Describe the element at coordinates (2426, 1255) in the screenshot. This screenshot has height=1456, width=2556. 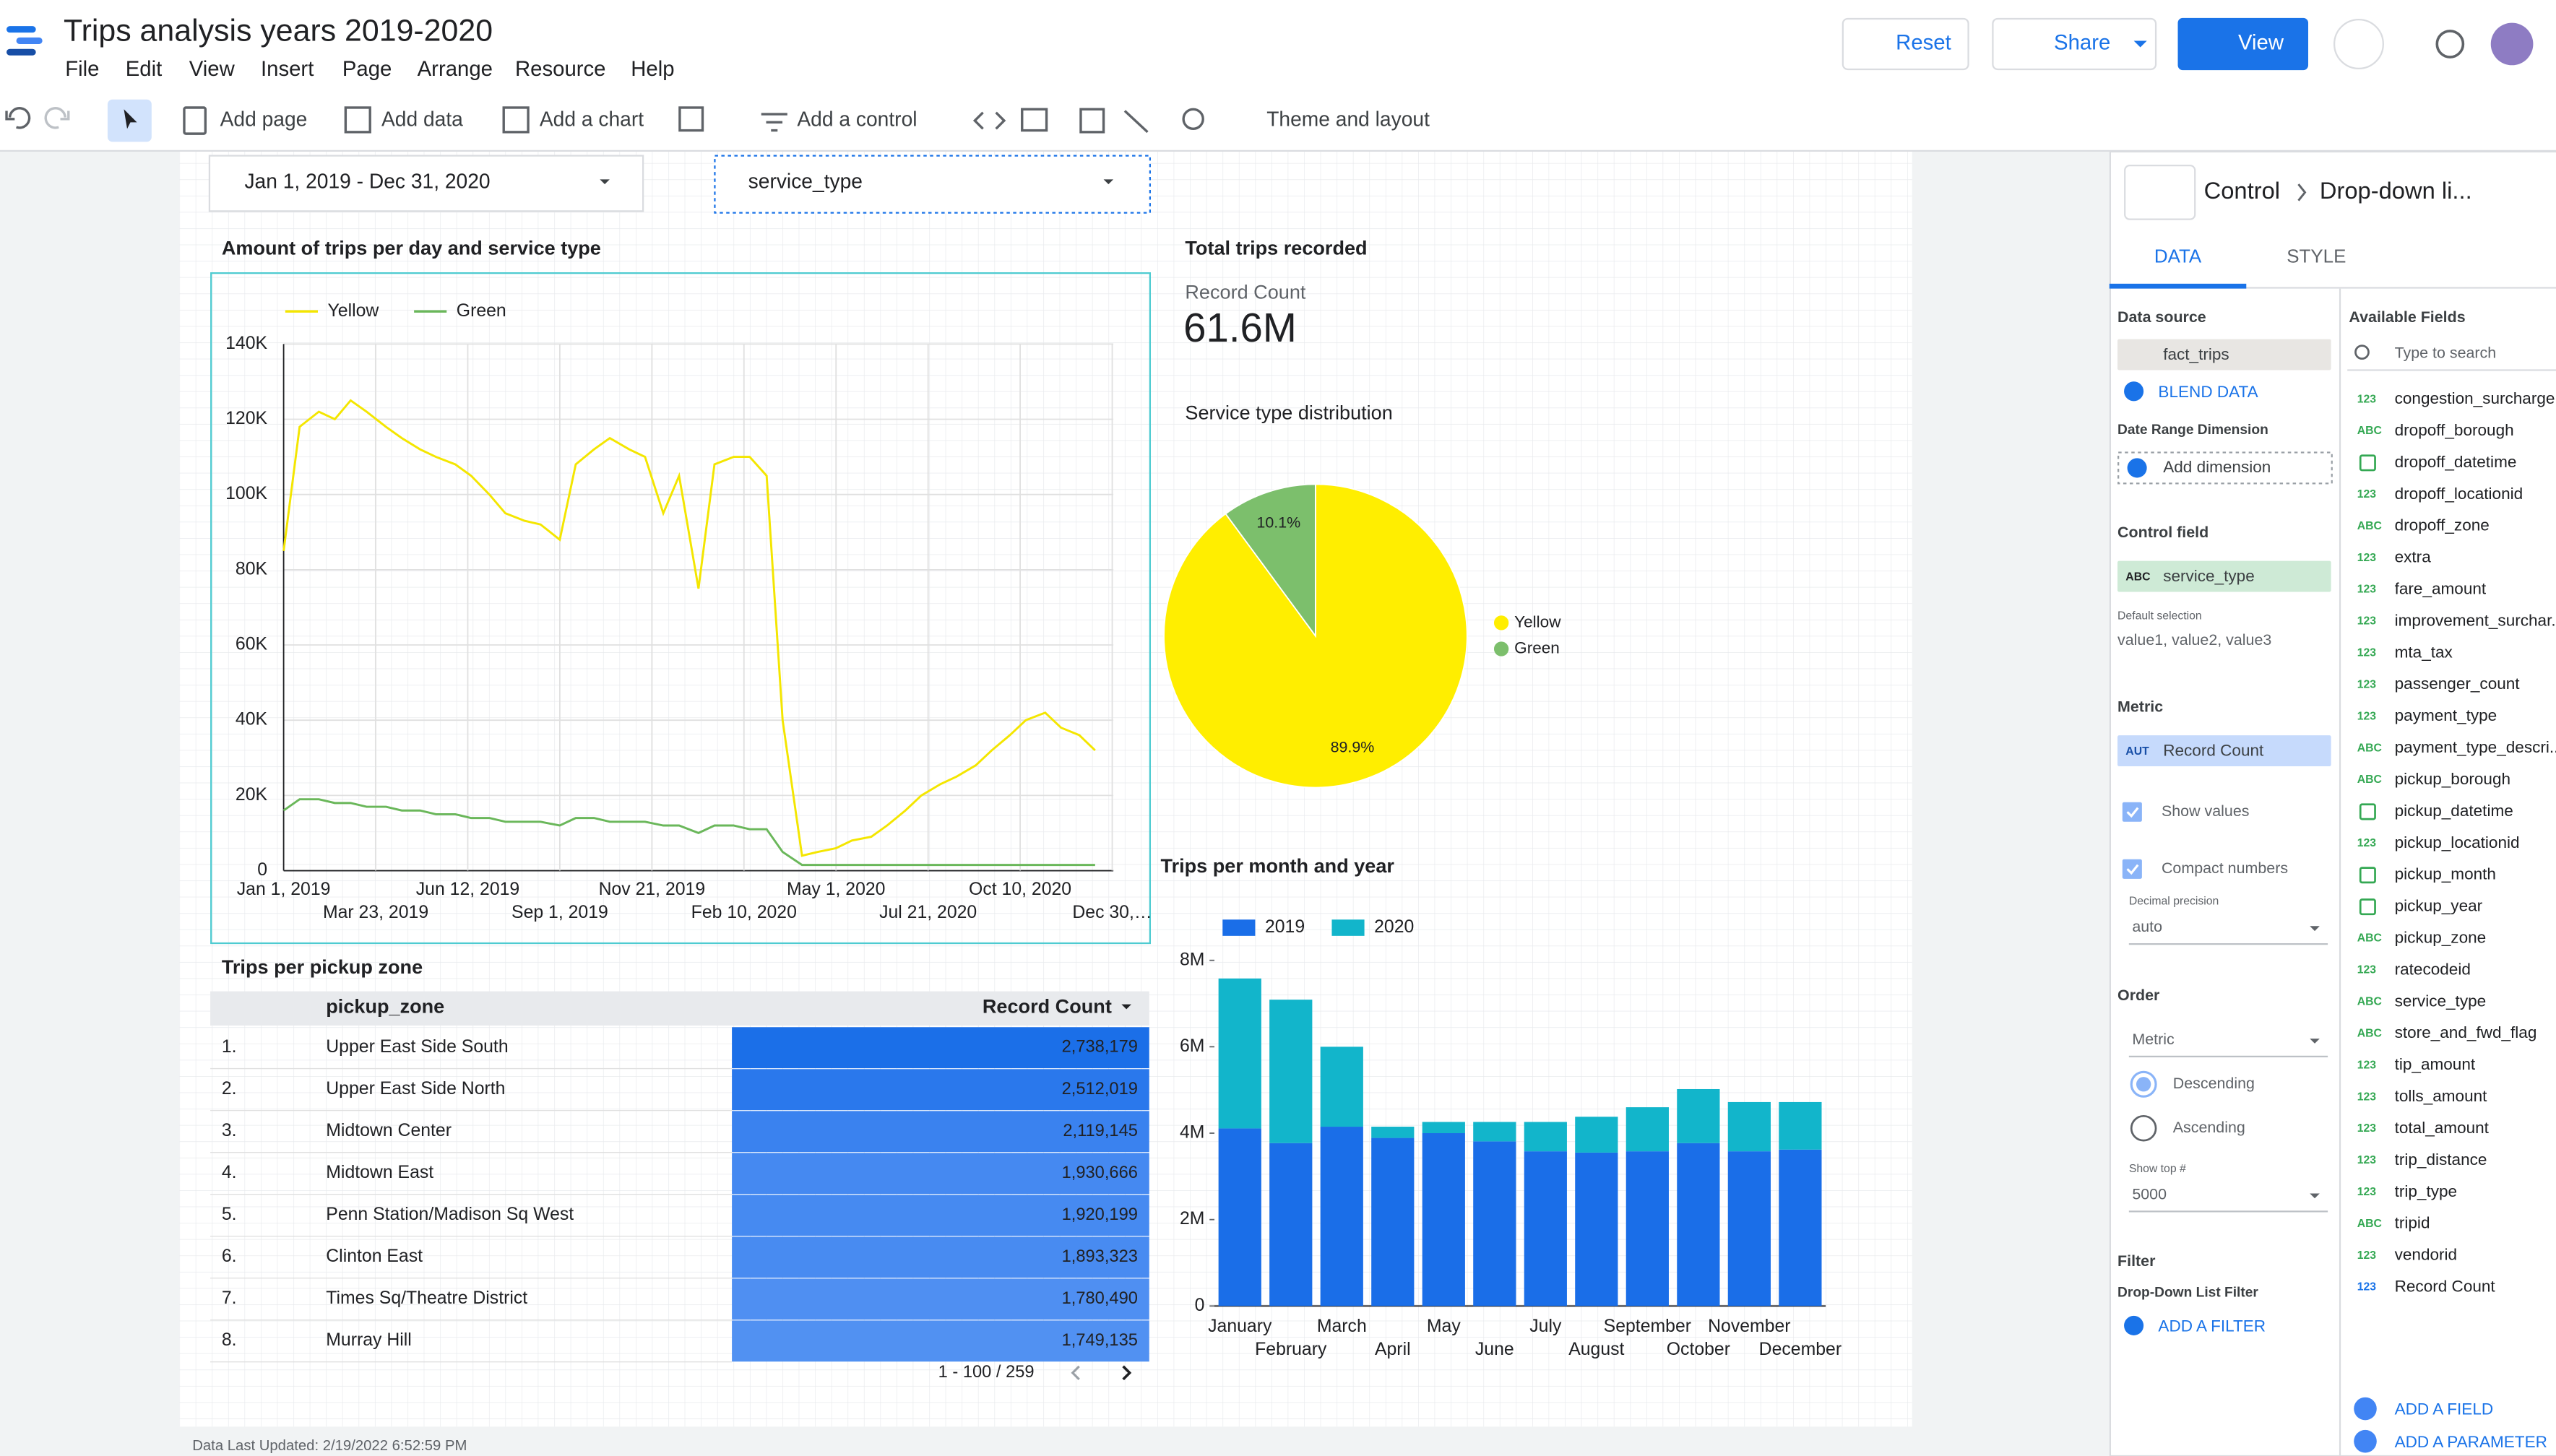
I see `field-name: vendorid` at that location.